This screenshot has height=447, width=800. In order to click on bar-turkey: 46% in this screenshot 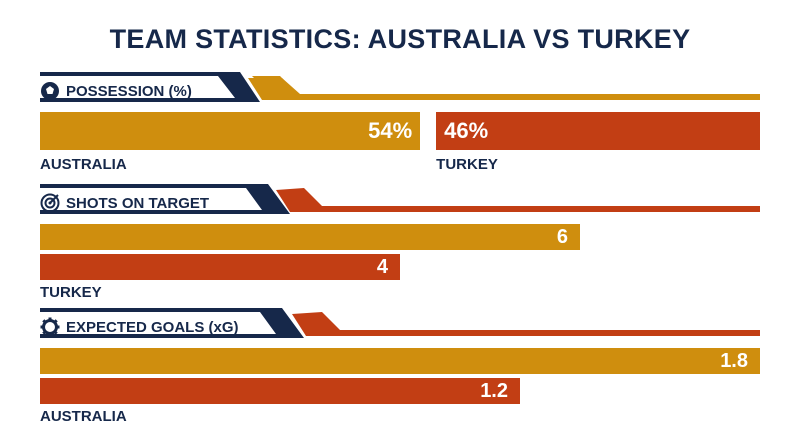, I will do `click(598, 131)`.